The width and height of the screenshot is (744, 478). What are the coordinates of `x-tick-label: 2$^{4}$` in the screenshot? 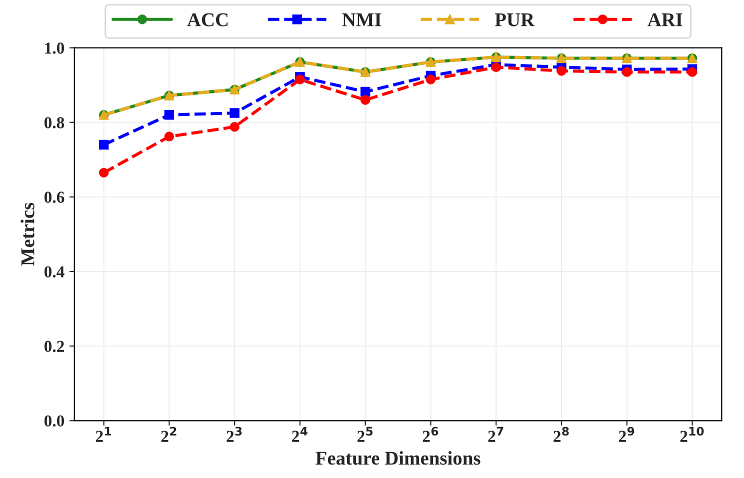 It's located at (300, 434).